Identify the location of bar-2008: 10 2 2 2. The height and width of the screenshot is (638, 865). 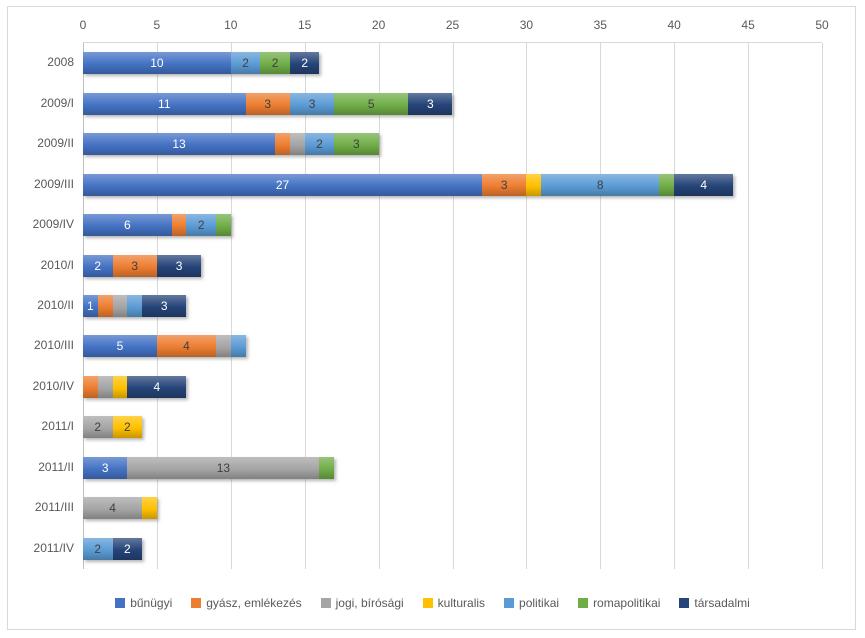
(201, 63).